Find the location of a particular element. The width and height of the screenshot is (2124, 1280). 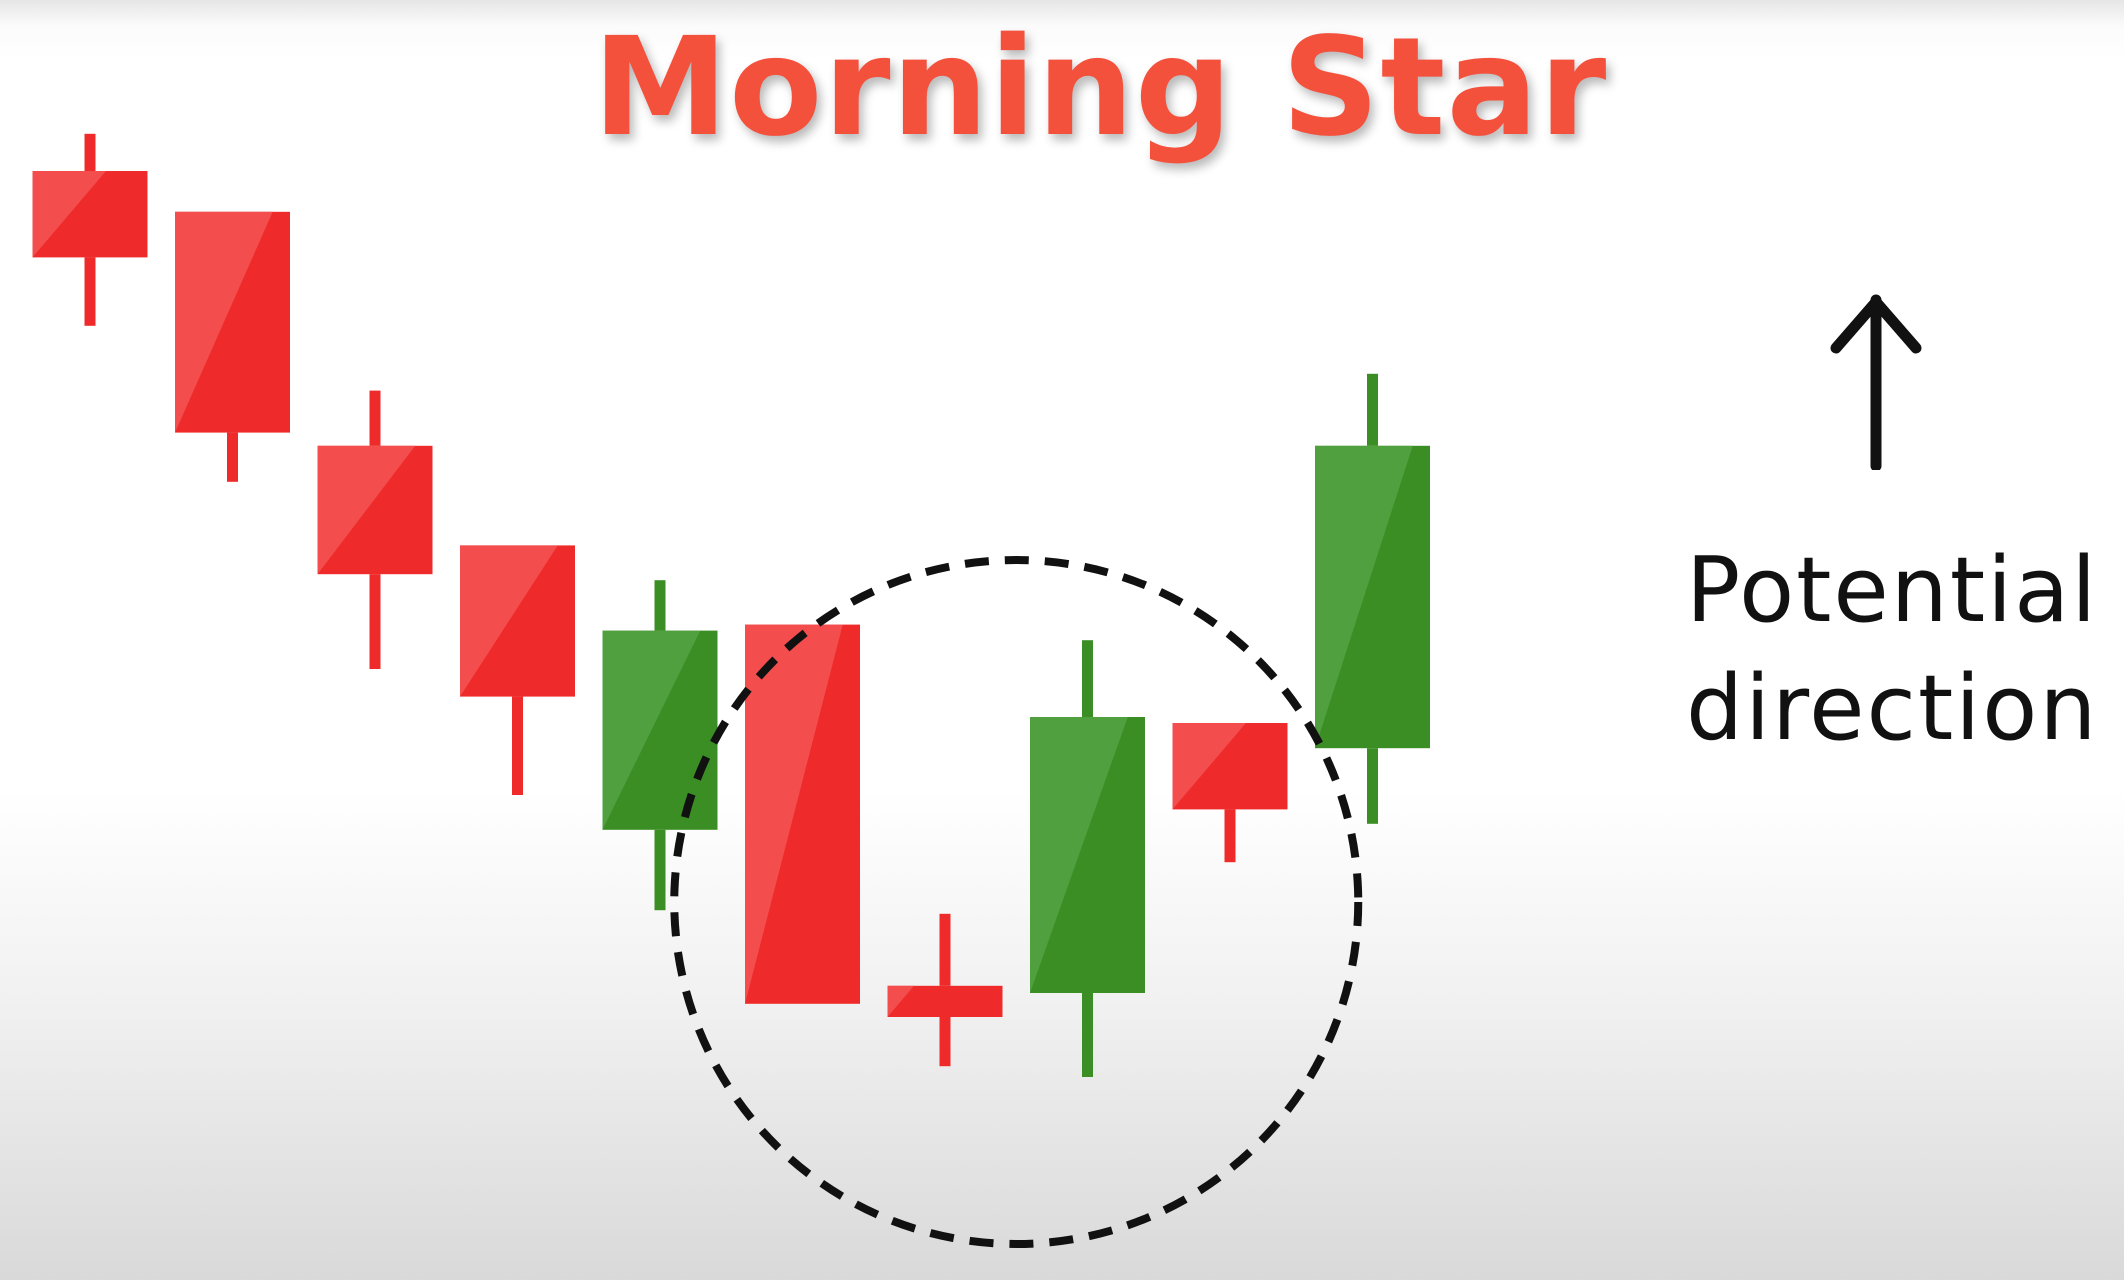

direction-annotation: Potential direction is located at coordinates (1905, 650).